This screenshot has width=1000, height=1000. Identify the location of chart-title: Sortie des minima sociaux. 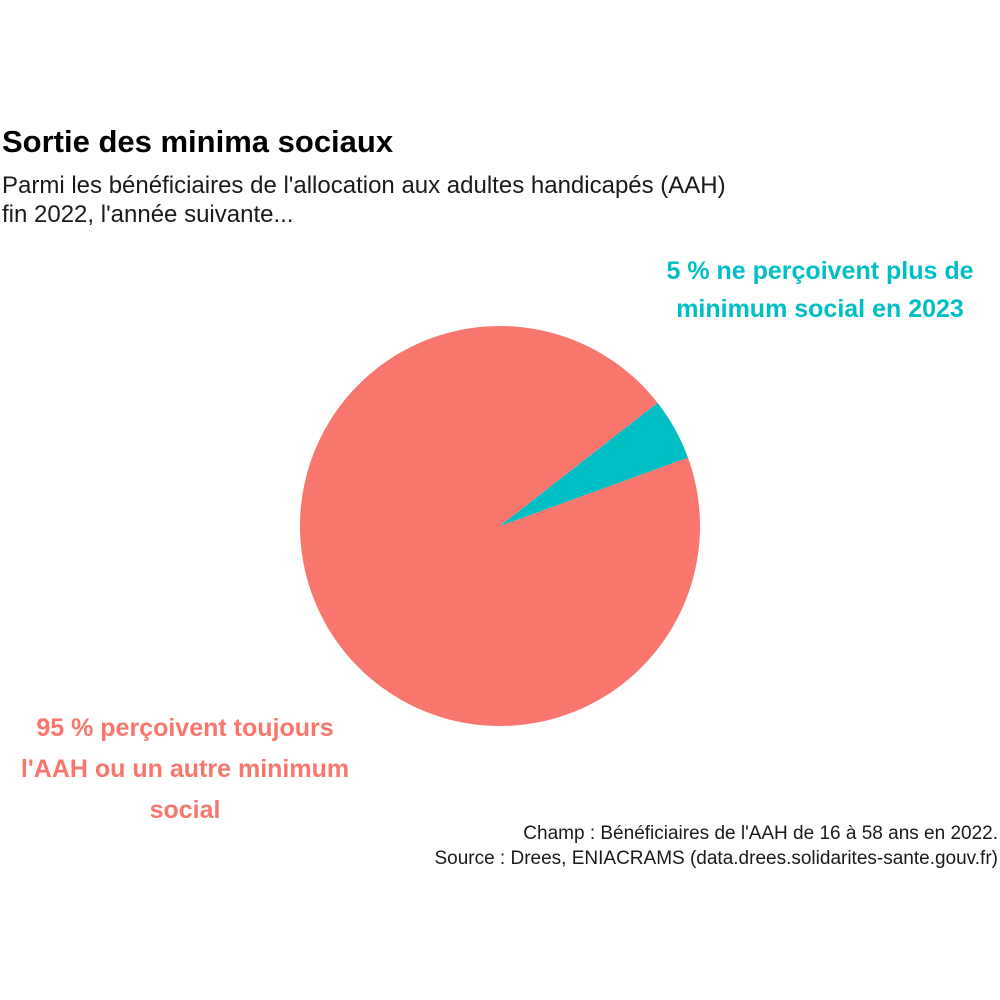
(198, 141).